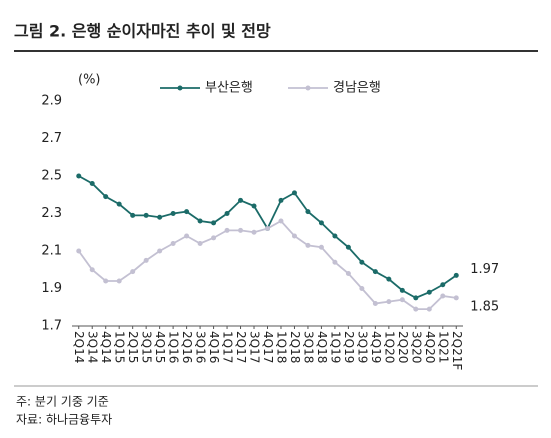  What do you see at coordinates (93, 347) in the screenshot?
I see `x-tick-label: 3Q14` at bounding box center [93, 347].